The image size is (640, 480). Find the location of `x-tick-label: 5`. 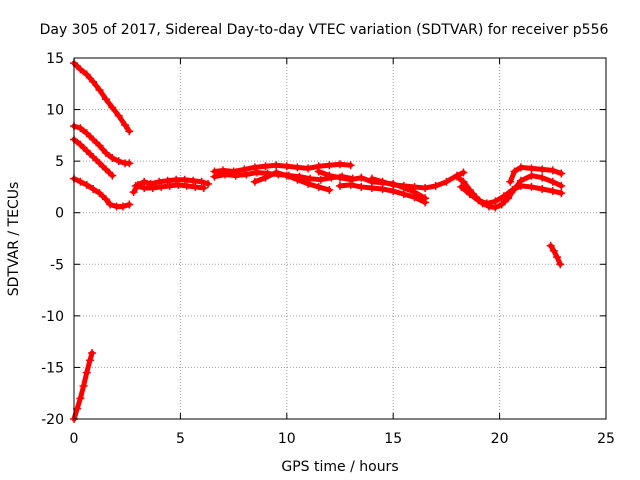

x-tick-label: 5 is located at coordinates (180, 439).